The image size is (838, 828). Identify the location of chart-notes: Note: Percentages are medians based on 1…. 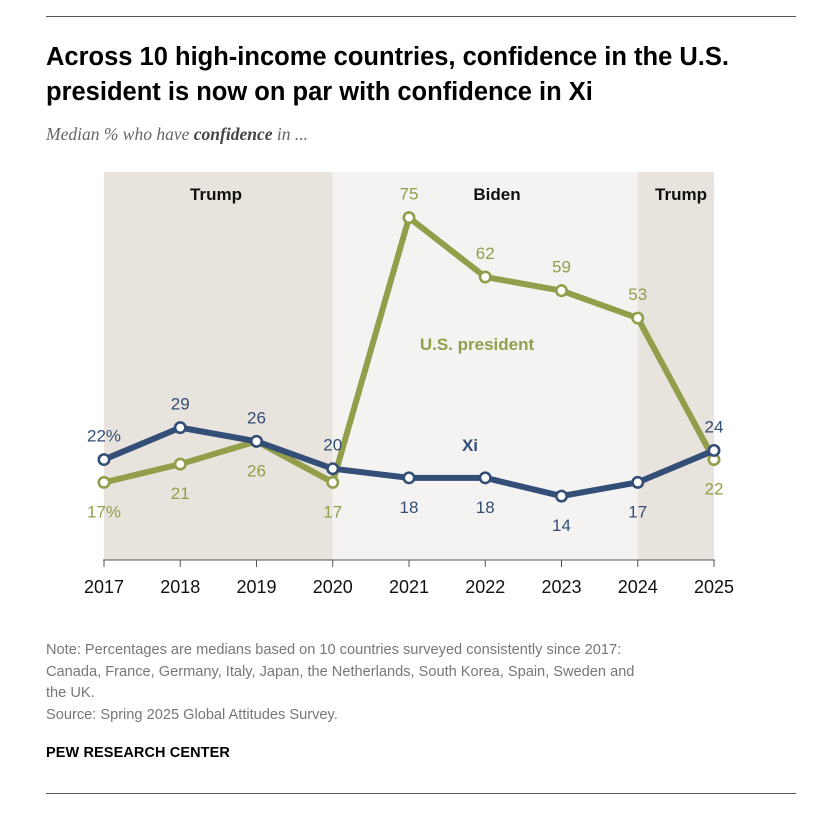
(426, 683).